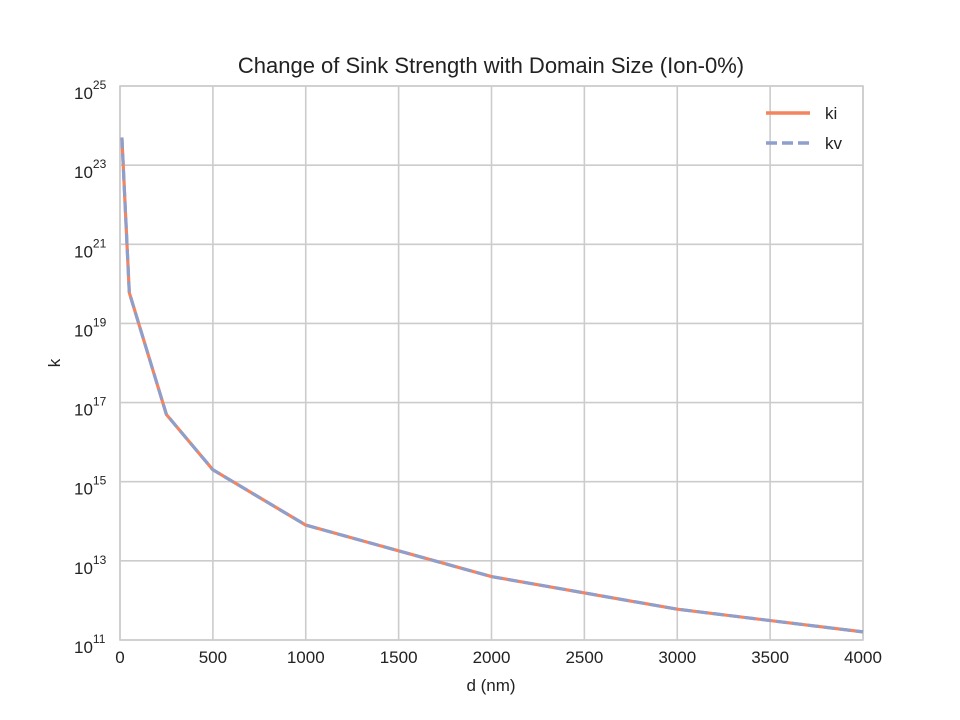 This screenshot has width=960, height=720. I want to click on y-tick-exponent: 17, so click(100, 402).